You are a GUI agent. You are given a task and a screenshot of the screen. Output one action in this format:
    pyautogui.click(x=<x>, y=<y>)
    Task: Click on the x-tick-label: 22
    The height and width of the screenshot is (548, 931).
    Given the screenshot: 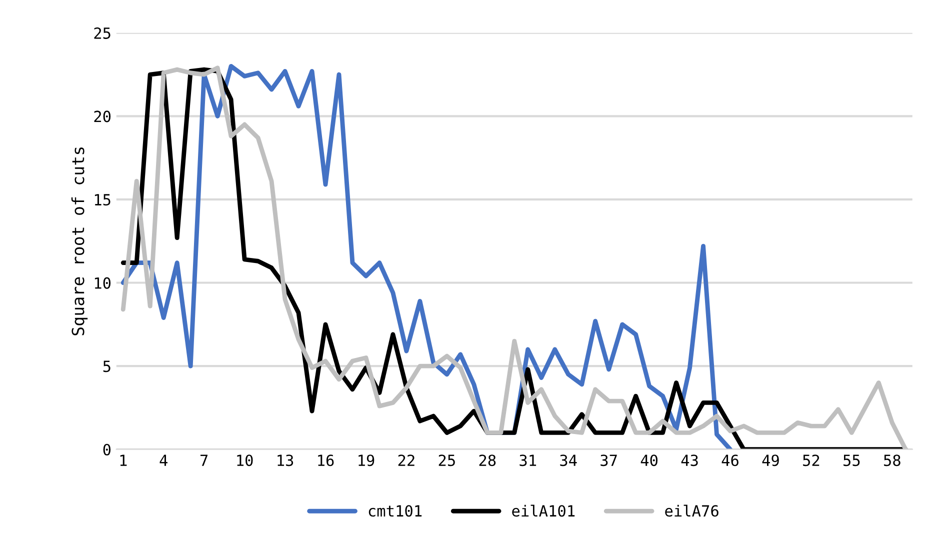 What is the action you would take?
    pyautogui.click(x=406, y=460)
    